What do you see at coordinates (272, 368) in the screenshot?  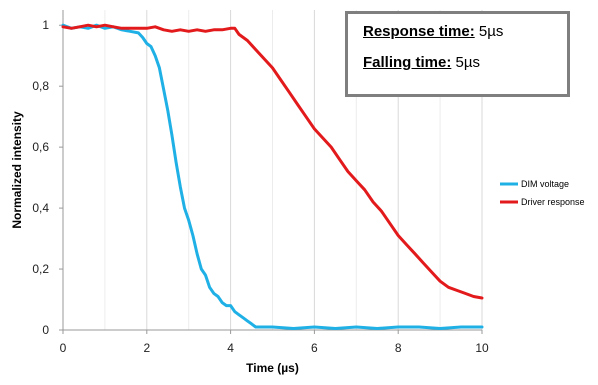 I see `x-axis-title: Time (µs)` at bounding box center [272, 368].